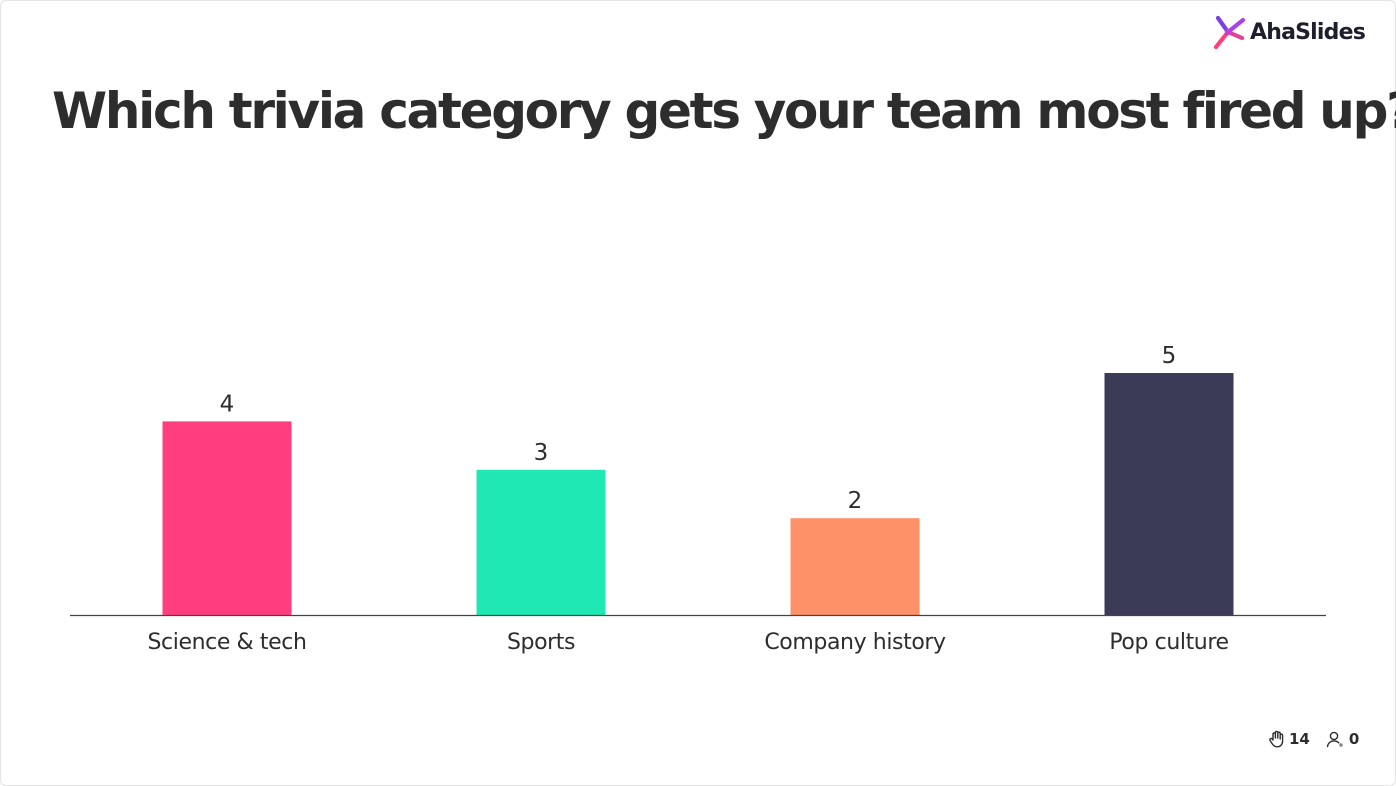 The height and width of the screenshot is (786, 1396). I want to click on responses-counter: 14, so click(1289, 739).